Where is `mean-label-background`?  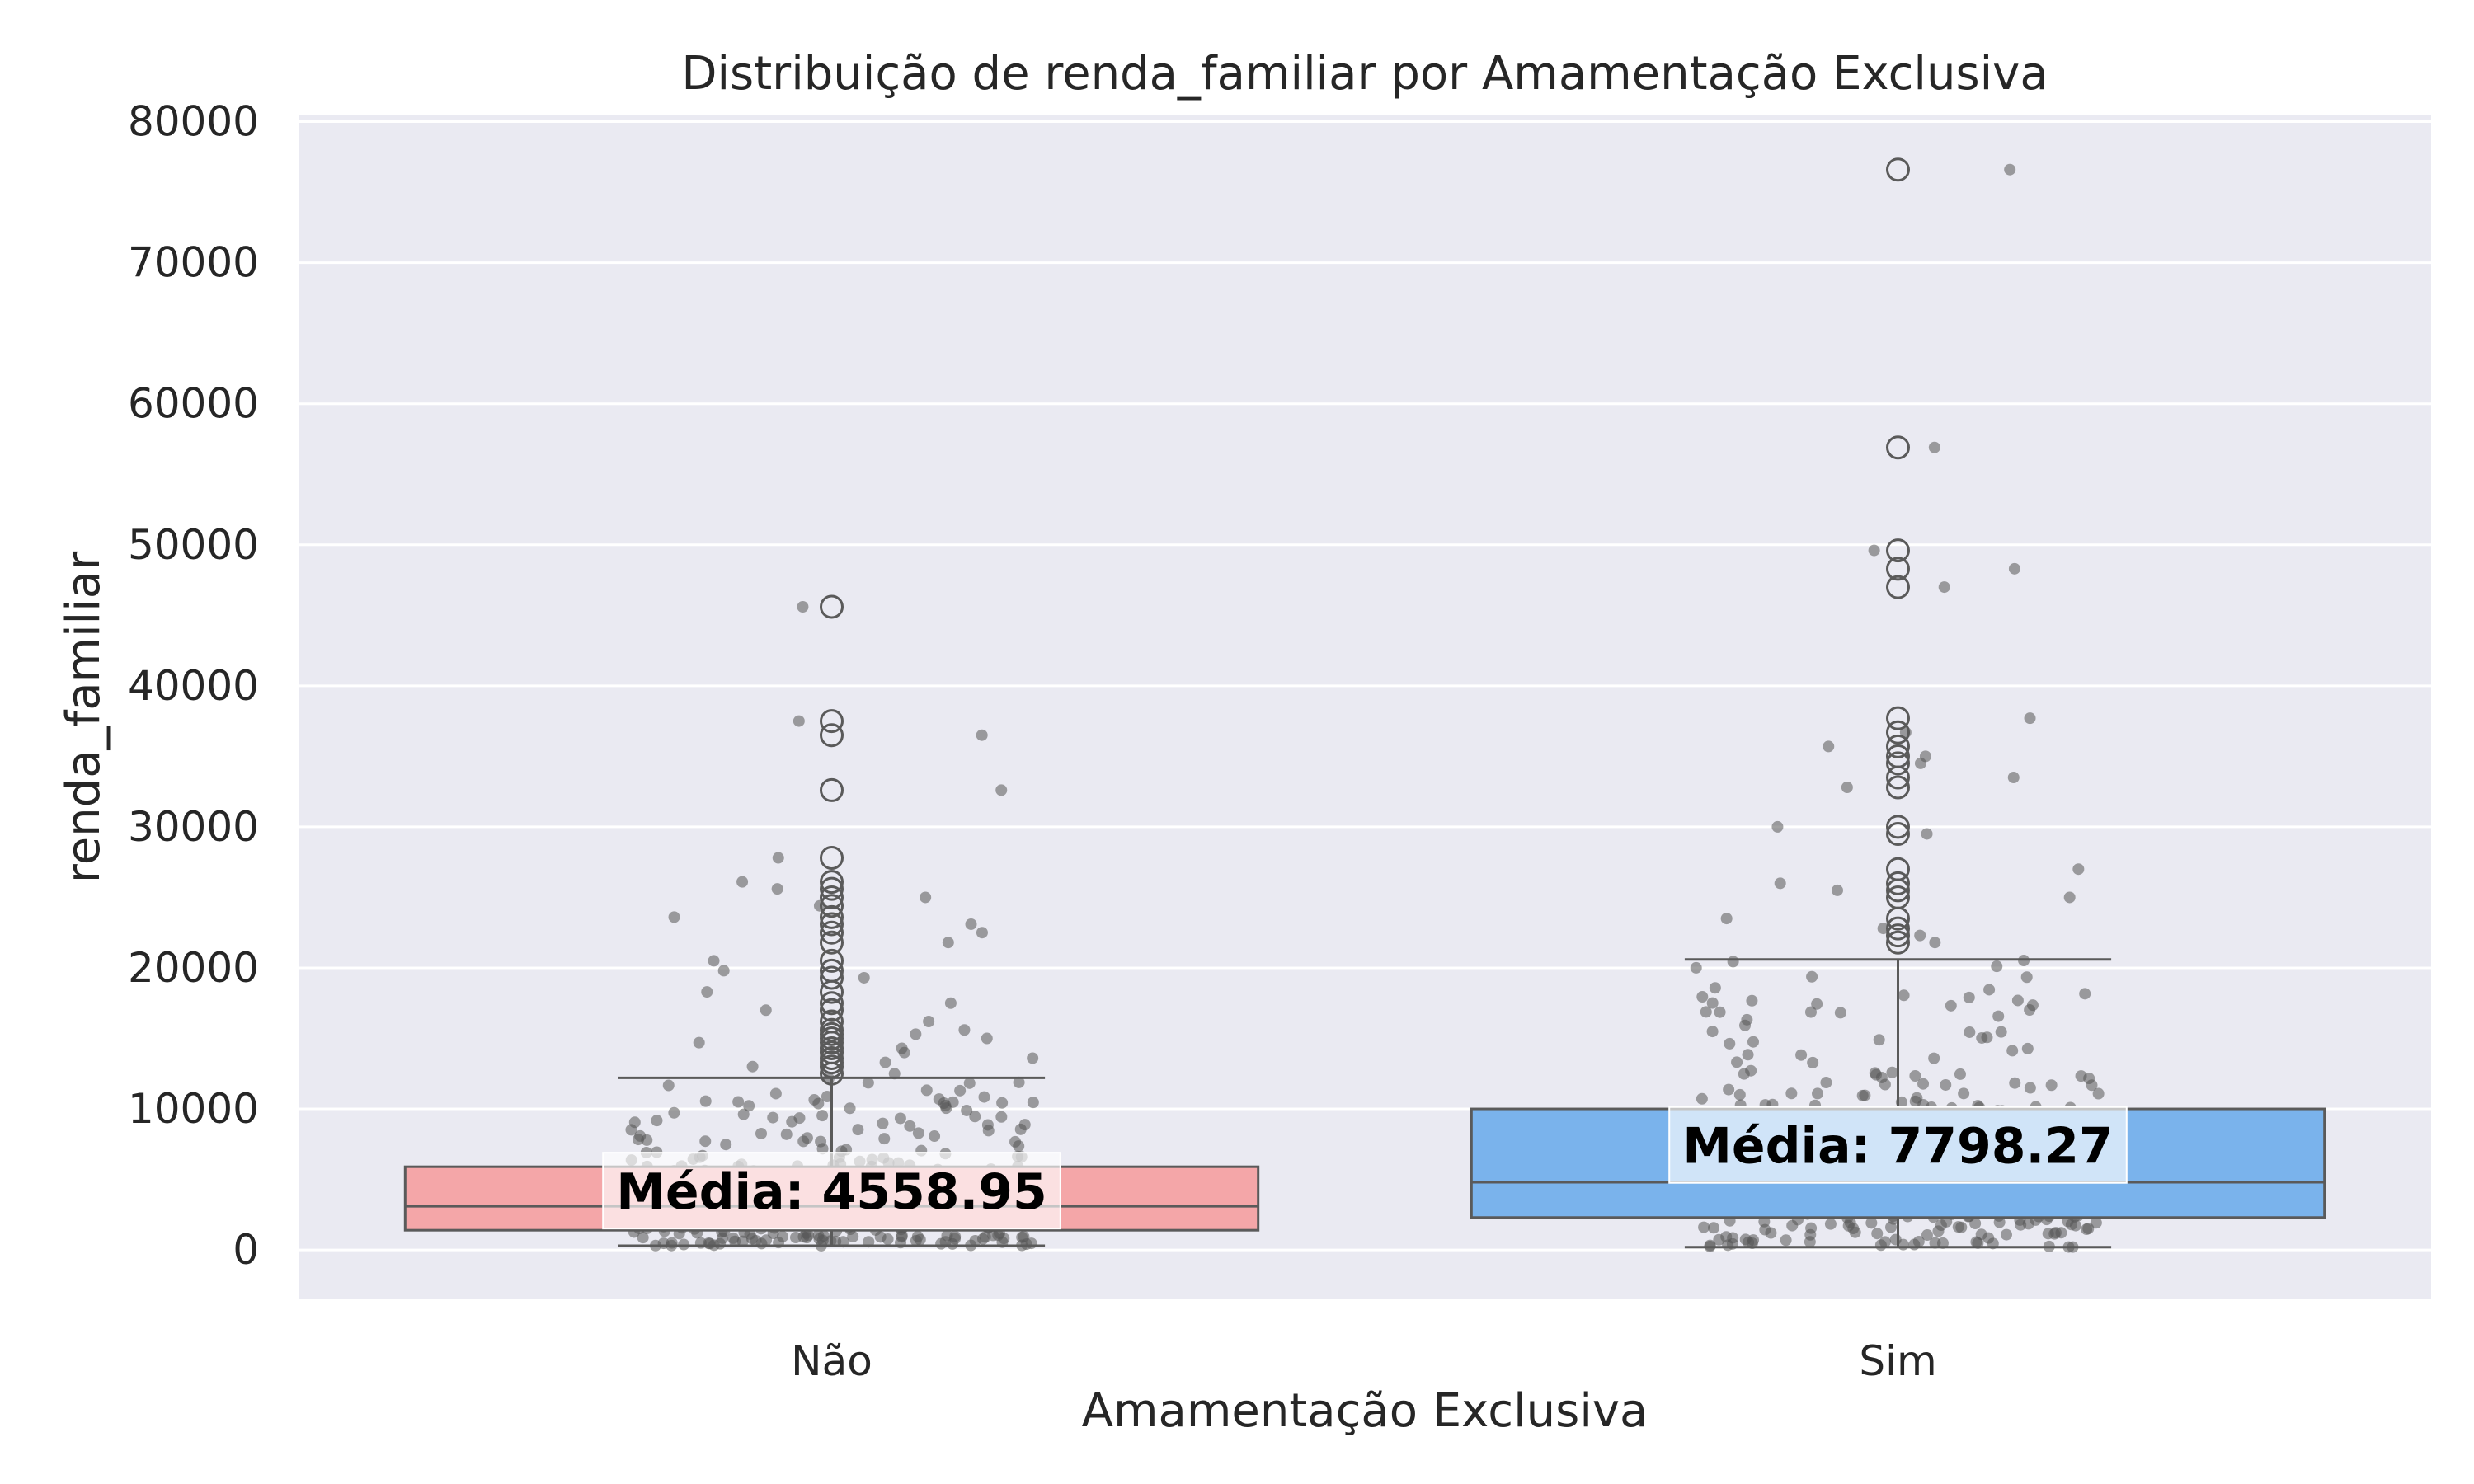 mean-label-background is located at coordinates (1898, 1145).